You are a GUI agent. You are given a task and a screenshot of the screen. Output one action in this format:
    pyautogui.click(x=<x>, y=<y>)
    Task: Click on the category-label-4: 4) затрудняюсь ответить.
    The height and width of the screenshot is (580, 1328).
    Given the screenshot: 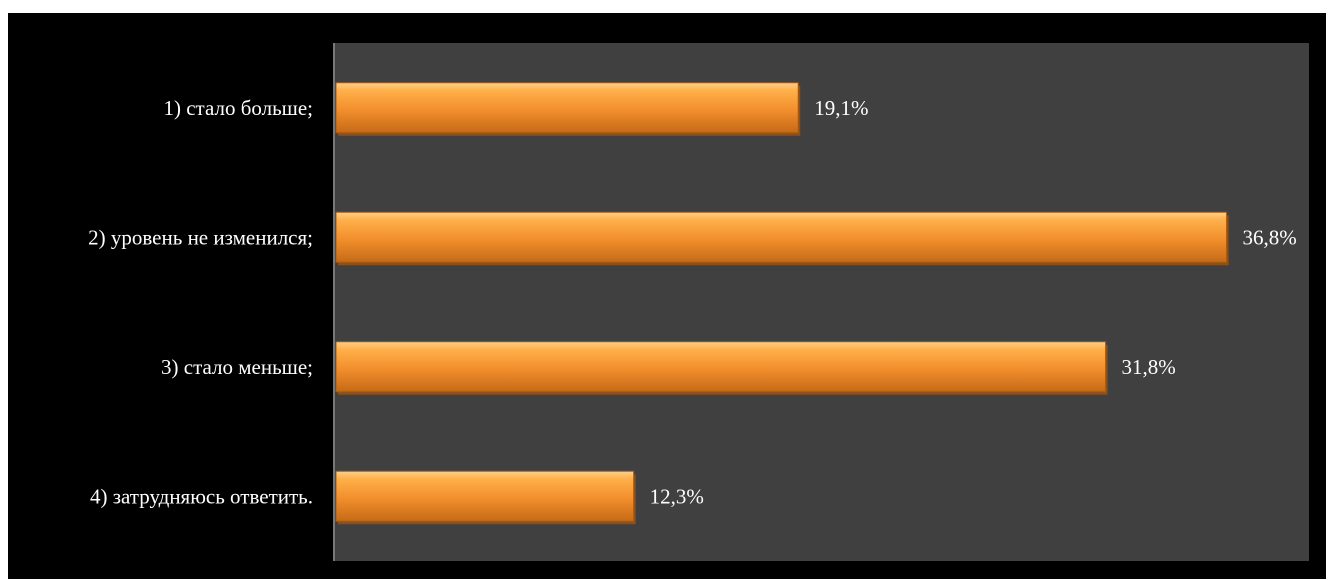 What is the action you would take?
    pyautogui.click(x=201, y=496)
    